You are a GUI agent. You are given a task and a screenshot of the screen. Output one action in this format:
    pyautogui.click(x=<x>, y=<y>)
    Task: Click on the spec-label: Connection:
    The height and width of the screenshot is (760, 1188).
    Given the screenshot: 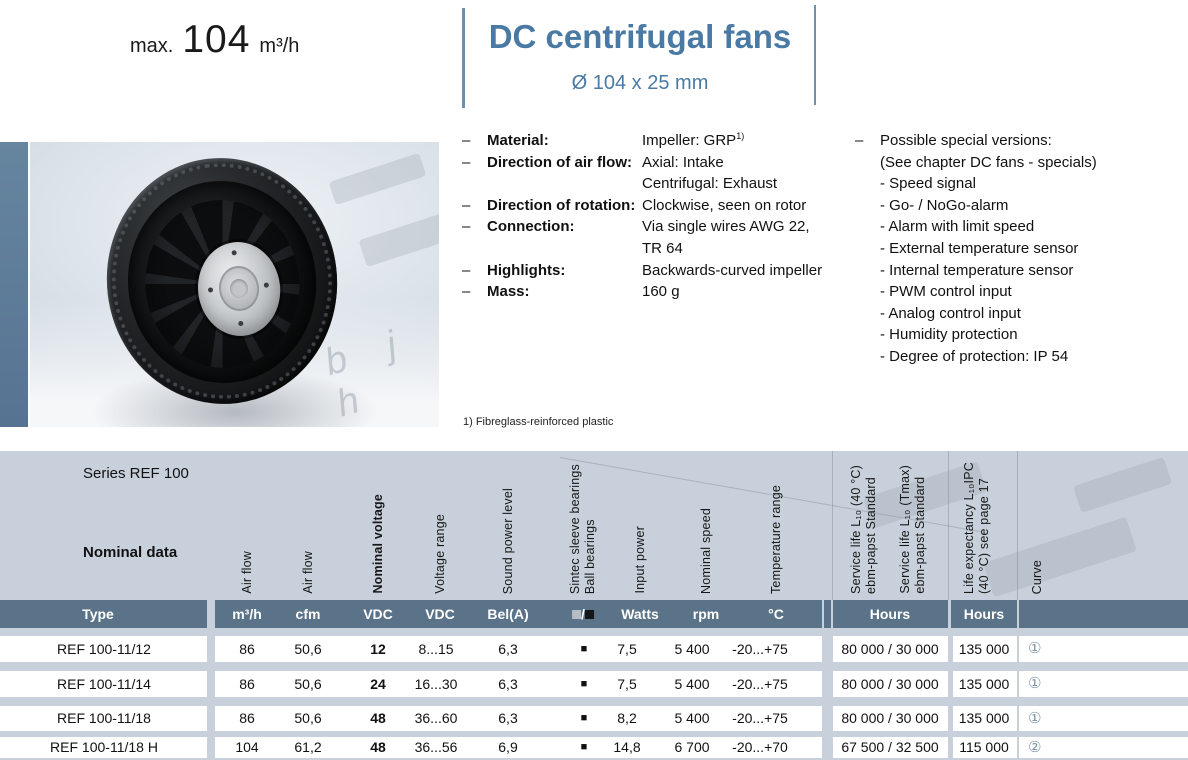 What is the action you would take?
    pyautogui.click(x=531, y=227)
    